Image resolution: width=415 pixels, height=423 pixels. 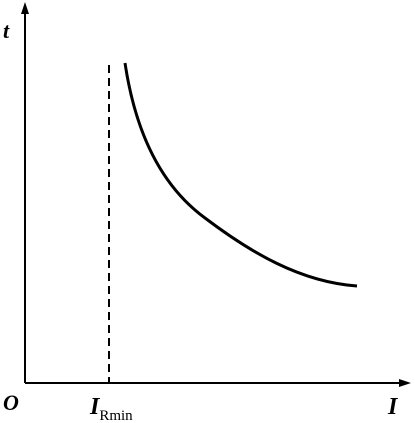 I want to click on threshold-label: IRmin, so click(x=111, y=408).